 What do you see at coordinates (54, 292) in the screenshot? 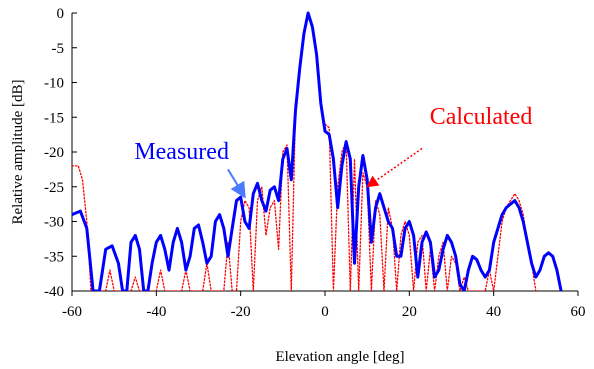
I see `y-tick-label: -40` at bounding box center [54, 292].